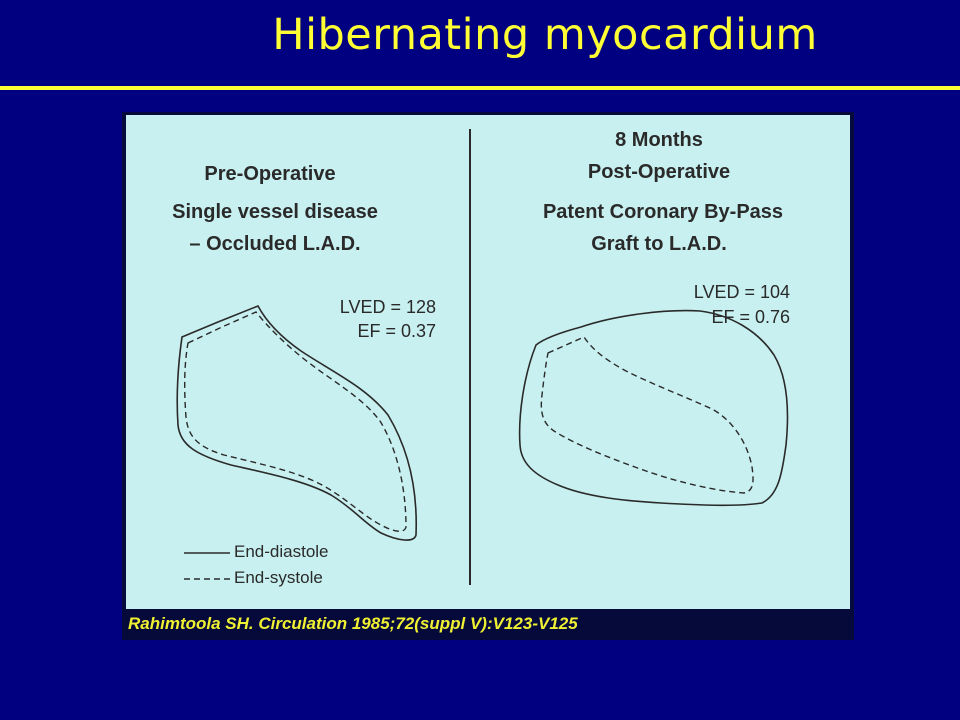 The height and width of the screenshot is (720, 960). Describe the element at coordinates (663, 212) in the screenshot. I see `post-op-subheading-1: Patent Coronary By-Pass` at that location.